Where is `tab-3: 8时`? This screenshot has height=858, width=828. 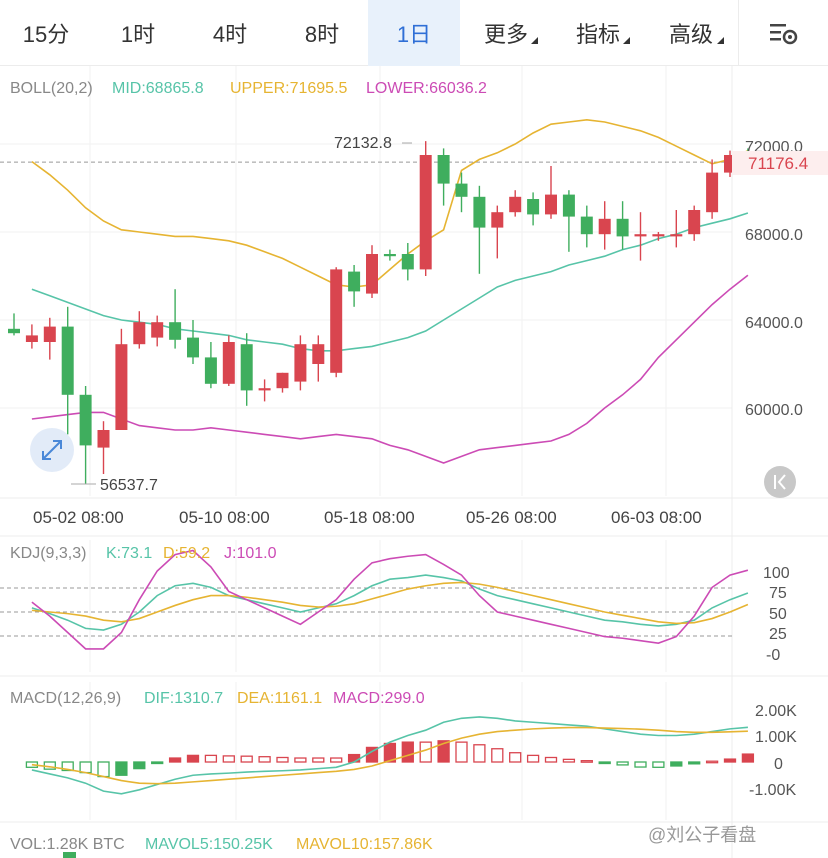
tab-3: 8时 is located at coordinates (322, 33).